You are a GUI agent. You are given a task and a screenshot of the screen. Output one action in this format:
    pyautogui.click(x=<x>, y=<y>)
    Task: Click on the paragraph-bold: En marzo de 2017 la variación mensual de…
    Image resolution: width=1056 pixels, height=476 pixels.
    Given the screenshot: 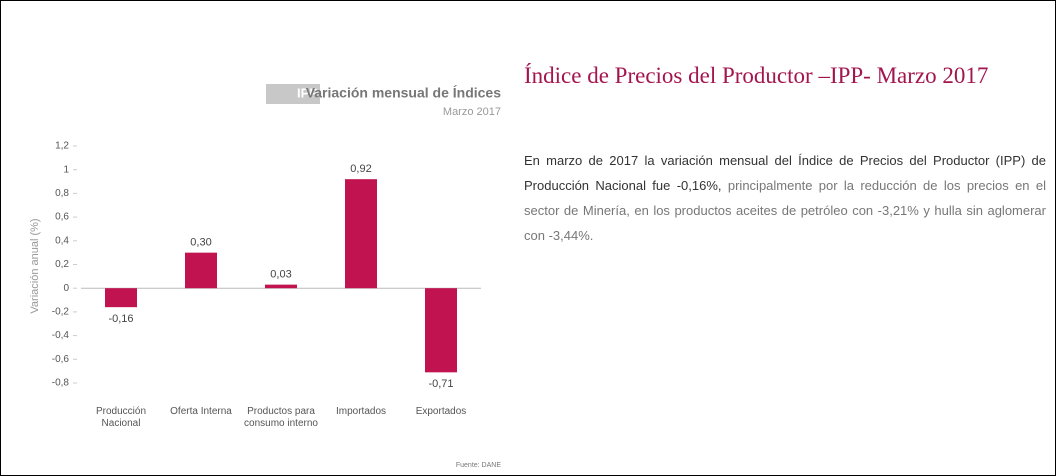 What is the action you would take?
    pyautogui.click(x=785, y=173)
    